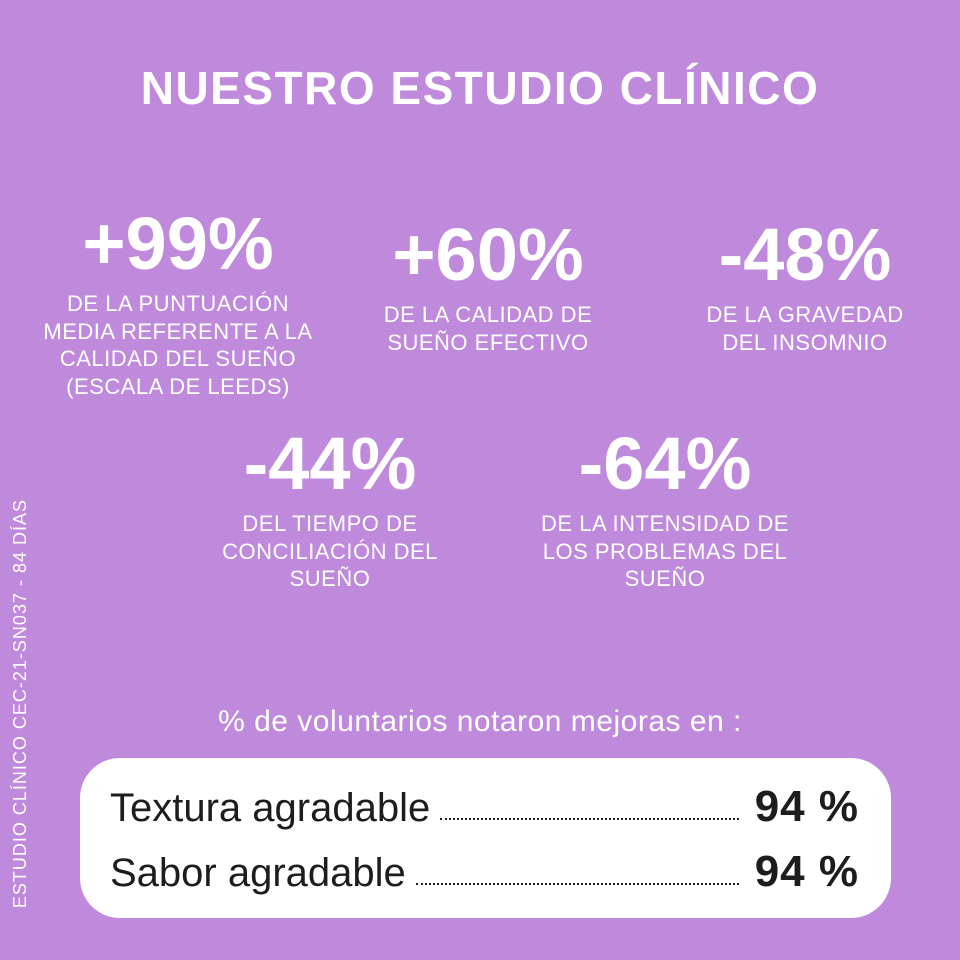  I want to click on improvement-label: Sabor agradable, so click(258, 872).